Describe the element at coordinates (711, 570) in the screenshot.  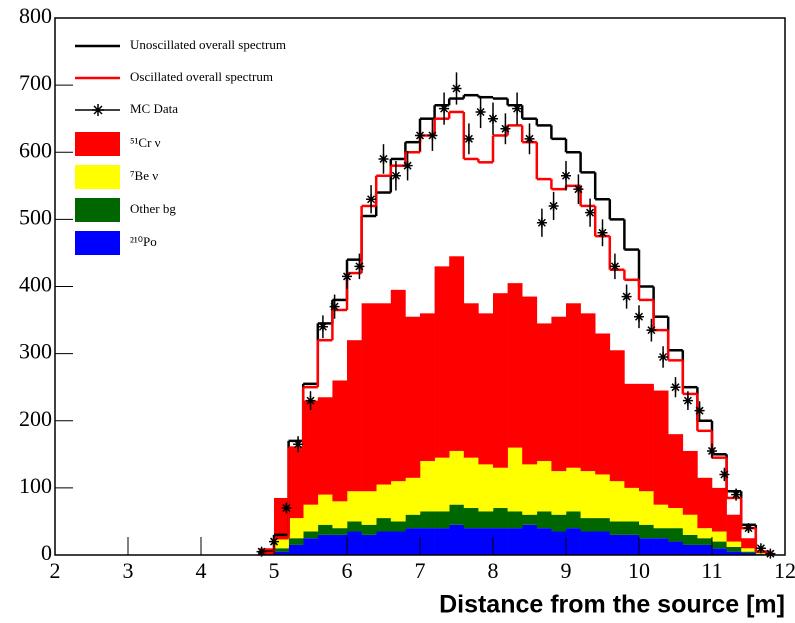
I see `x-tick-label: 11` at that location.